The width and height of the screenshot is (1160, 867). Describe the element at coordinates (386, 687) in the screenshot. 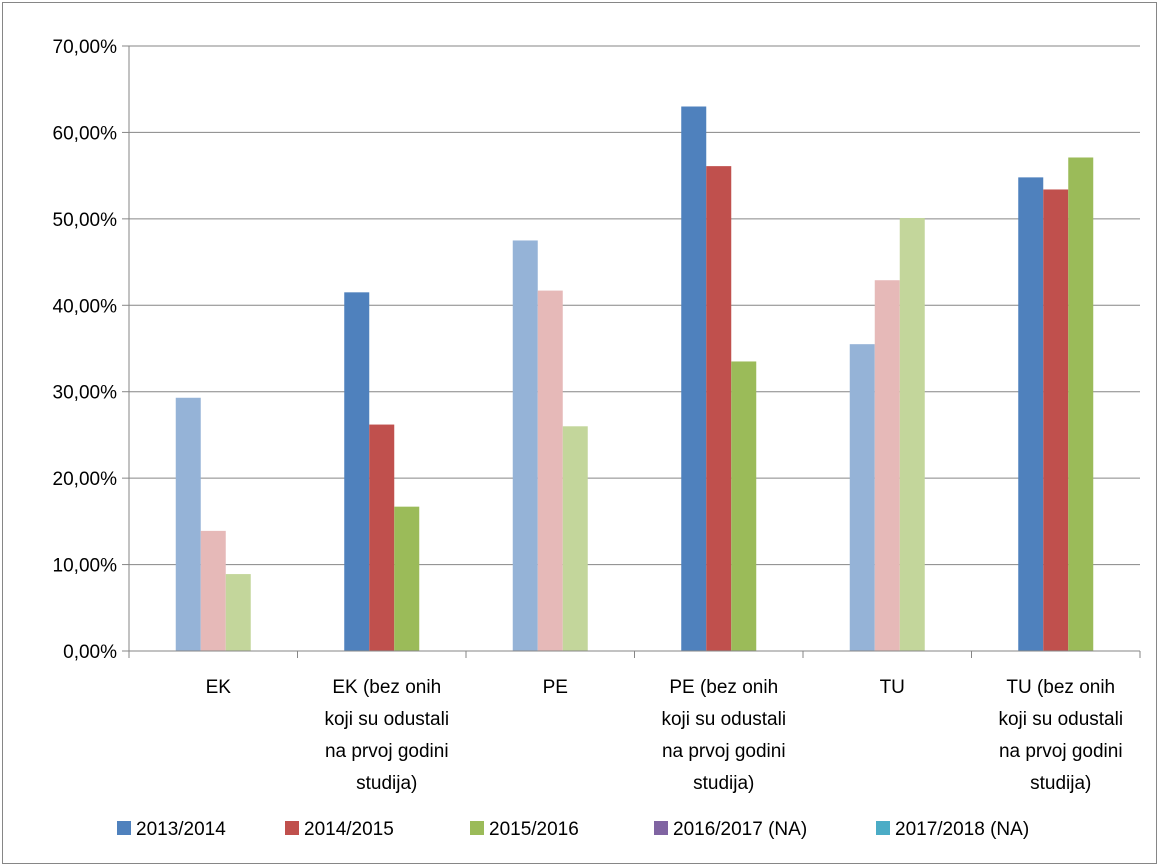

I see `x-category-label: EK (bez onih` at that location.